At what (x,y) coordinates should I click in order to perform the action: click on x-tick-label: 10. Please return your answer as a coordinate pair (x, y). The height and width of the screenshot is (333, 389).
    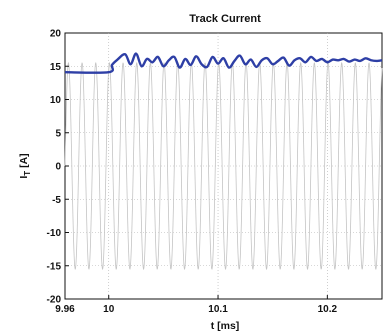
    Looking at the image, I should click on (109, 309).